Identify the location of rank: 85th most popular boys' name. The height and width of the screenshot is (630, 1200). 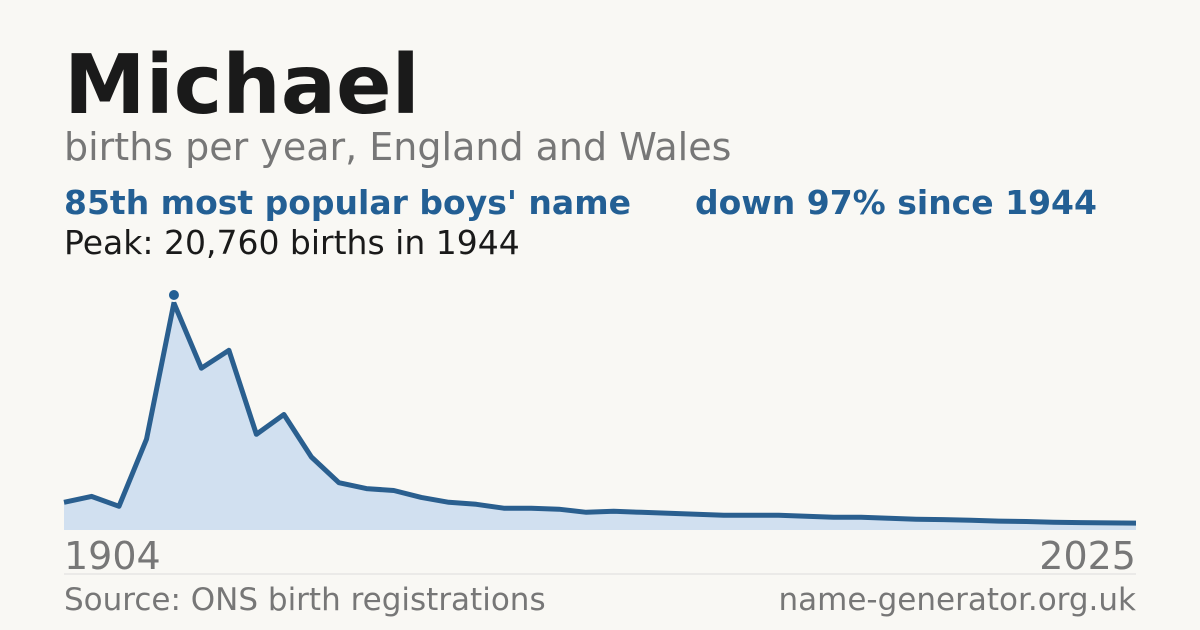
(347, 202).